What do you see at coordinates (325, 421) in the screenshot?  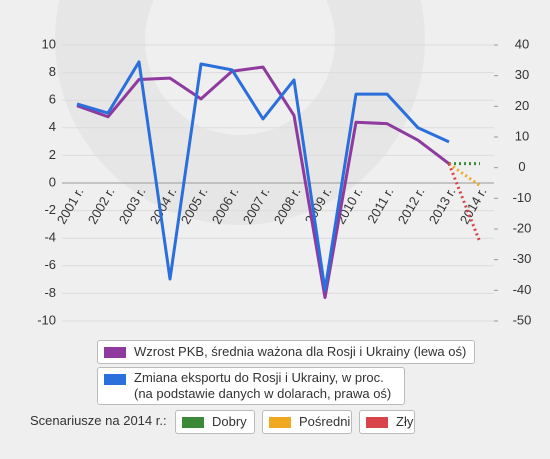 I see `legend-label: Pośredni` at bounding box center [325, 421].